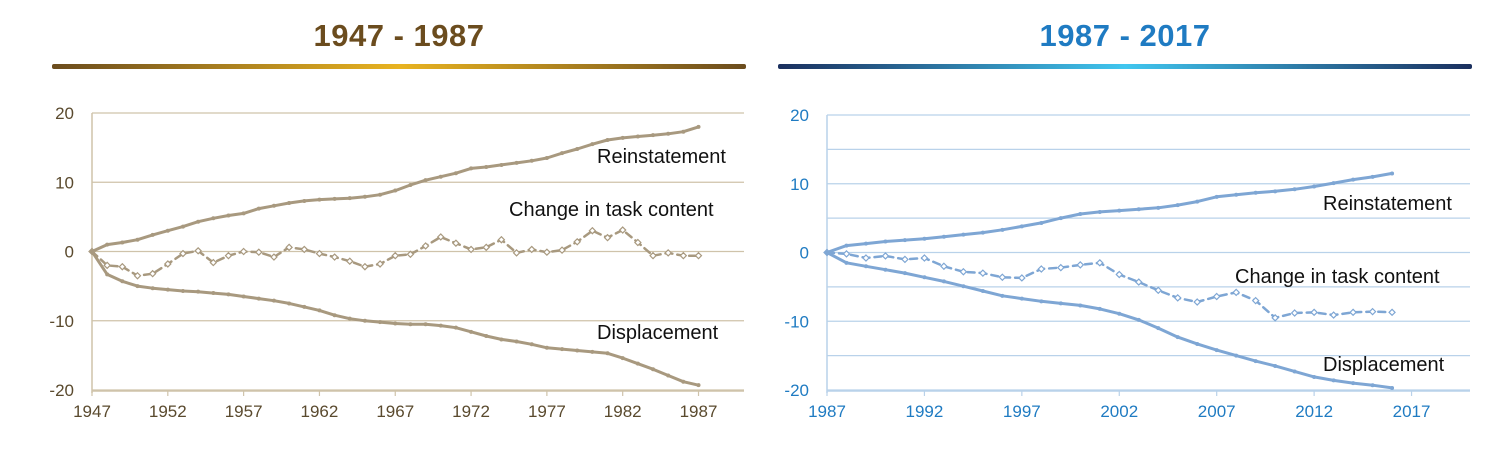 The height and width of the screenshot is (468, 1486). I want to click on right-x-tick-label: 2007, so click(1217, 411).